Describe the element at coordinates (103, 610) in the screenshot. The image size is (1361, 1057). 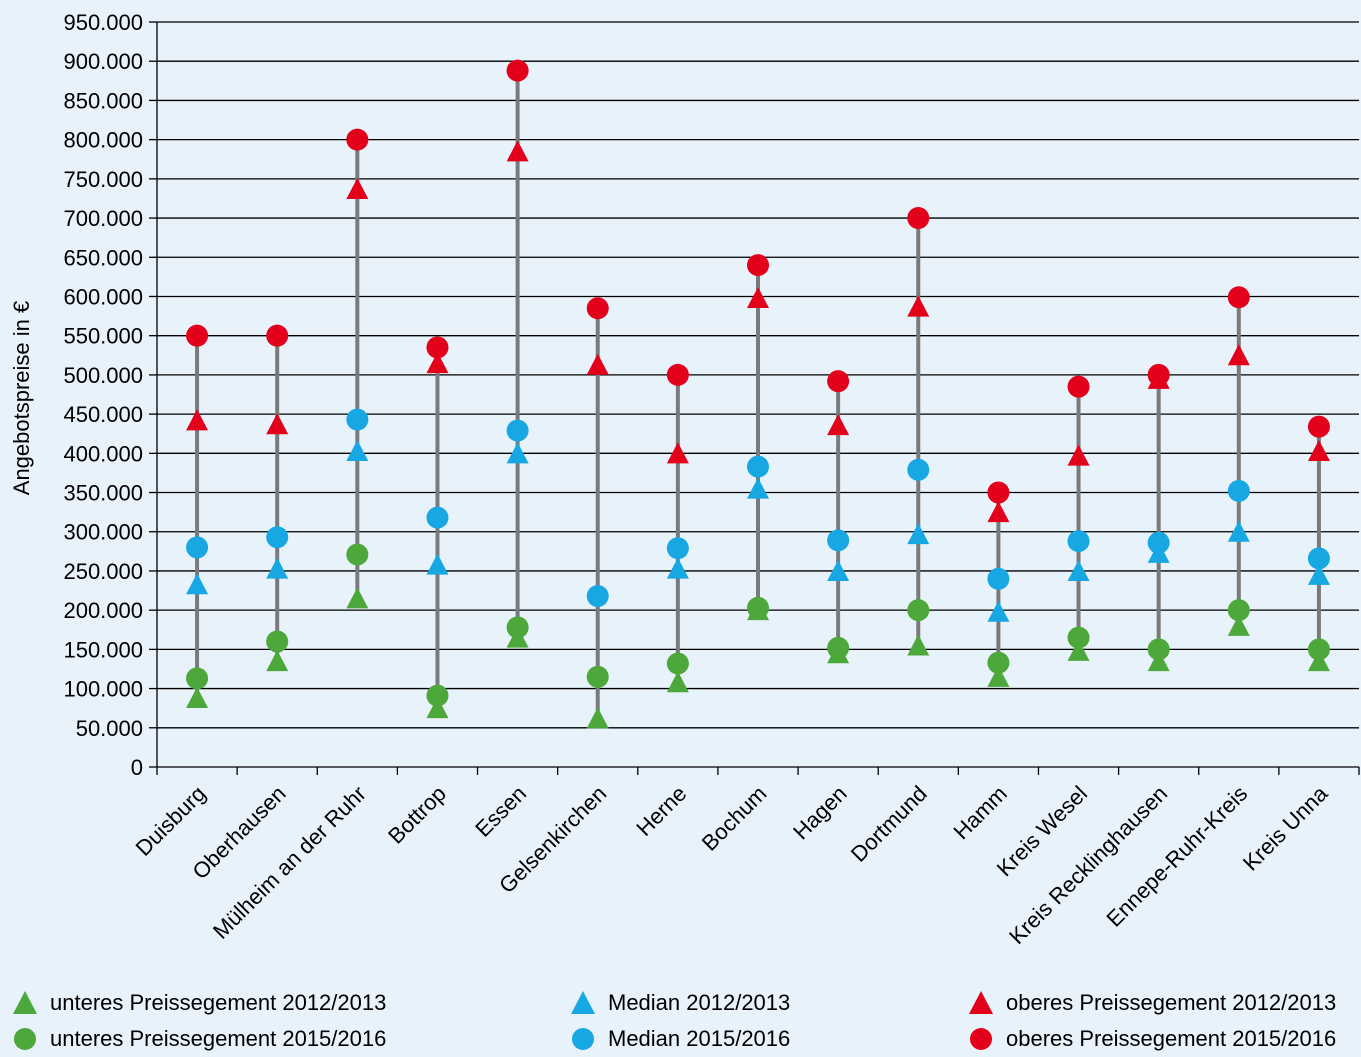
I see `y-tick-label: 200.000` at that location.